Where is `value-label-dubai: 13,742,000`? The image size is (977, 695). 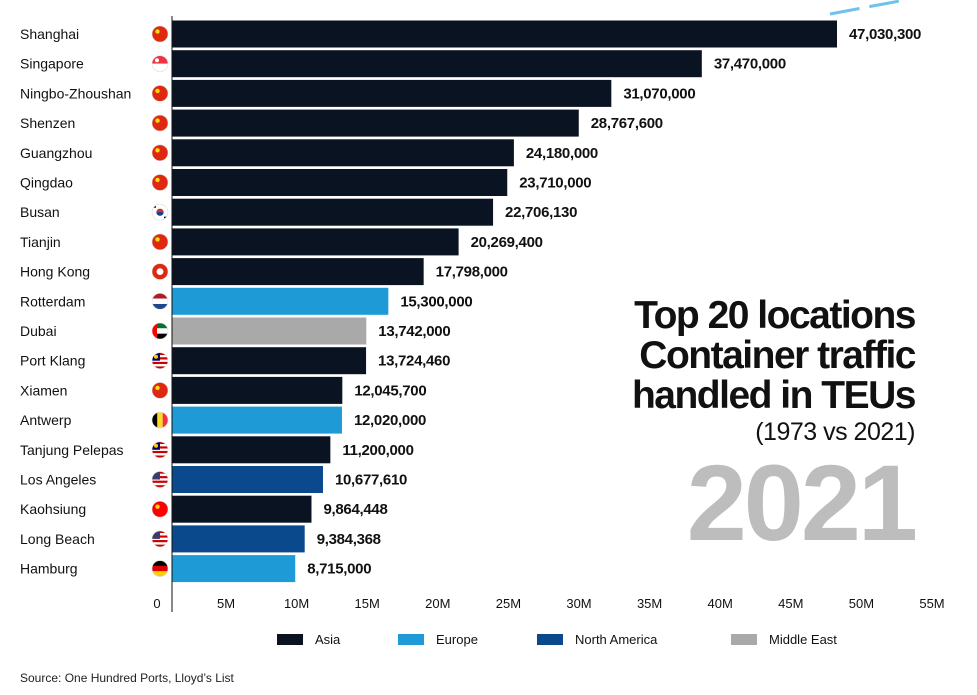 value-label-dubai: 13,742,000 is located at coordinates (414, 331).